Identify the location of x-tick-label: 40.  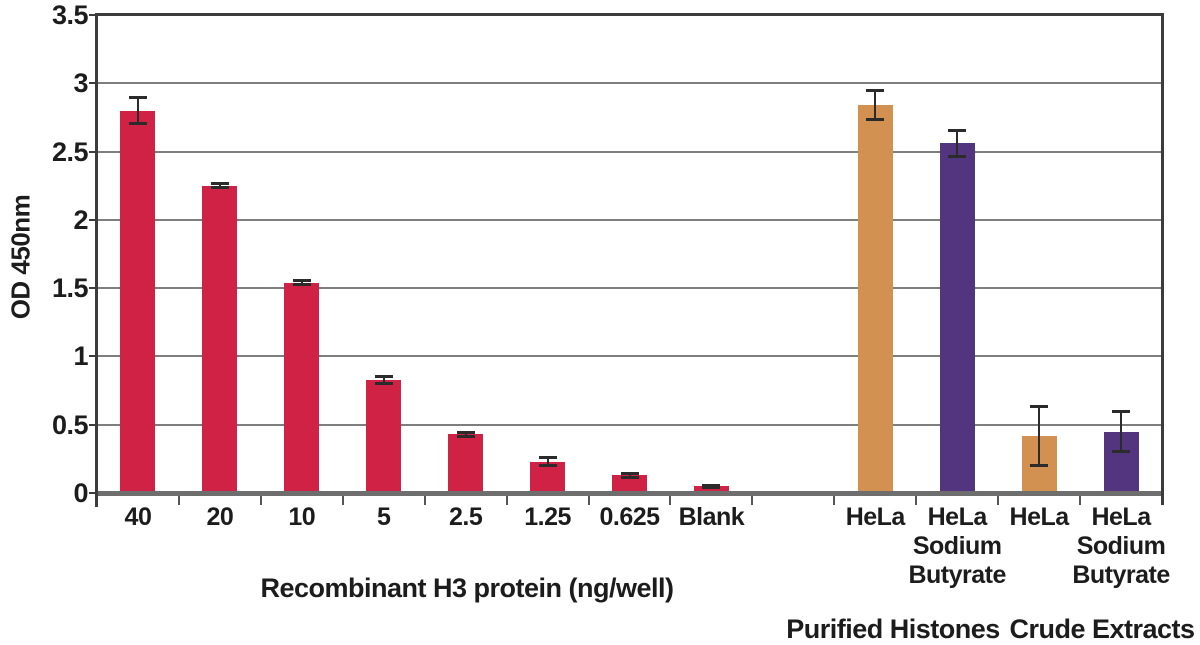
(138, 517).